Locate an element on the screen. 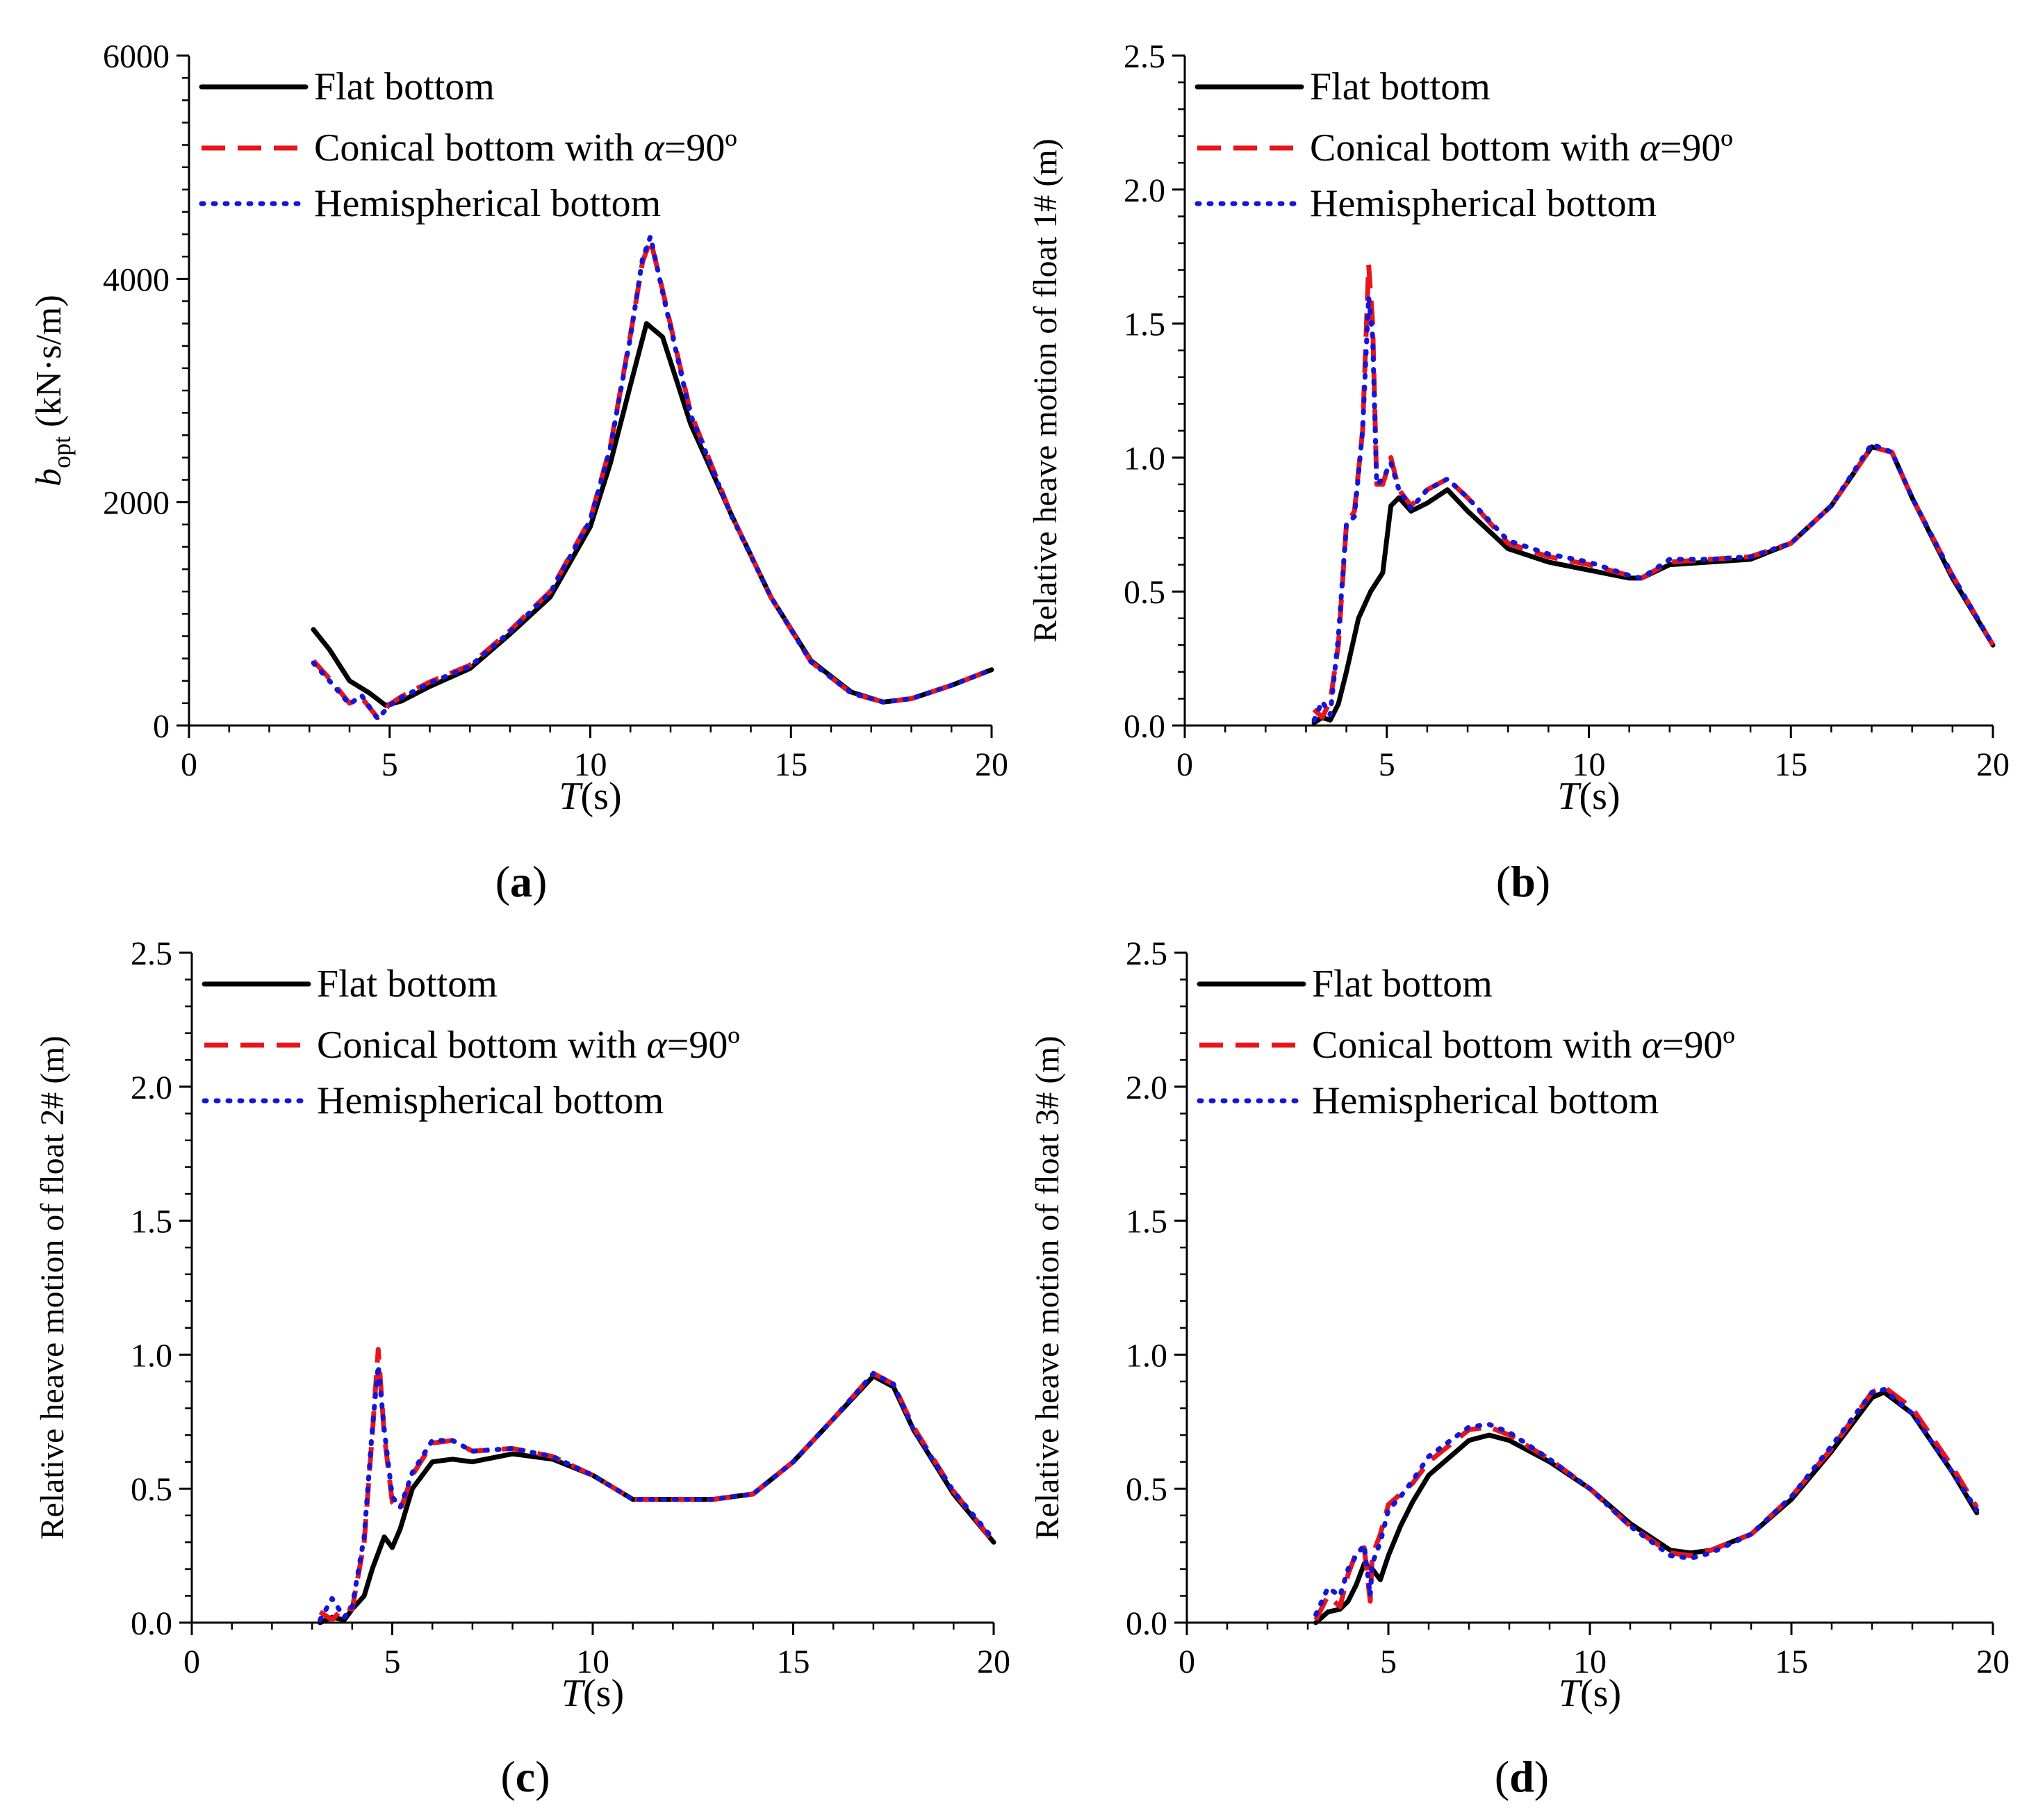  y-tick-label: 0 is located at coordinates (161, 726).